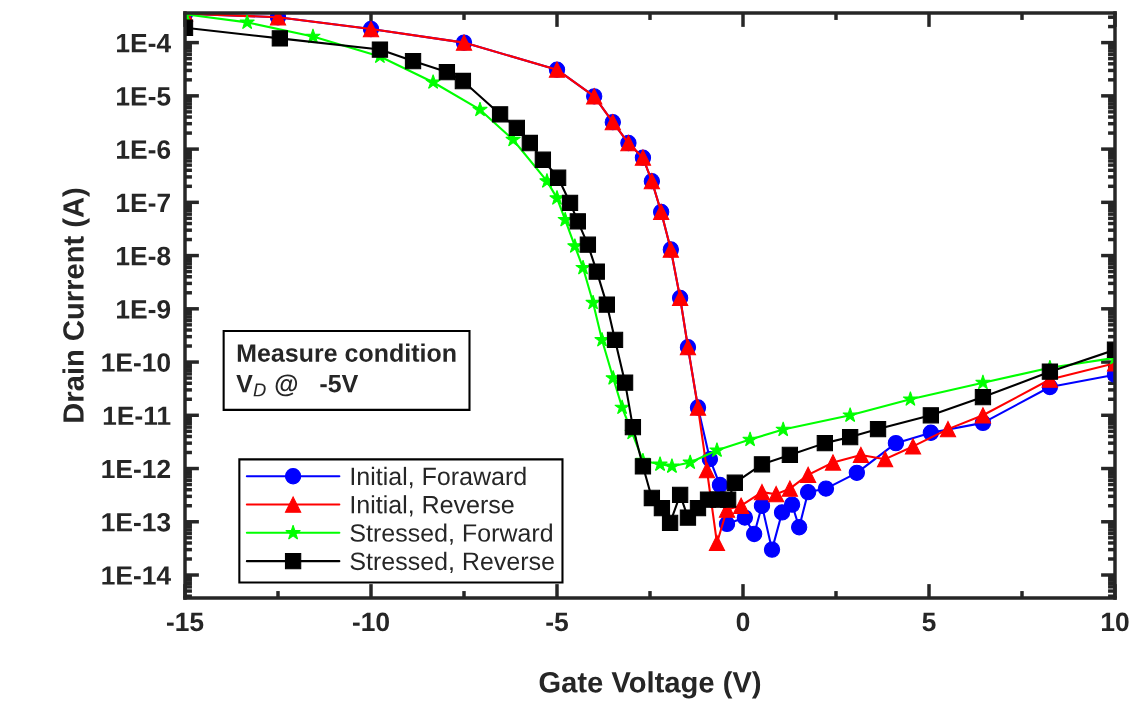 The width and height of the screenshot is (1138, 710). I want to click on y-tick-label: 1E-13, so click(136, 522).